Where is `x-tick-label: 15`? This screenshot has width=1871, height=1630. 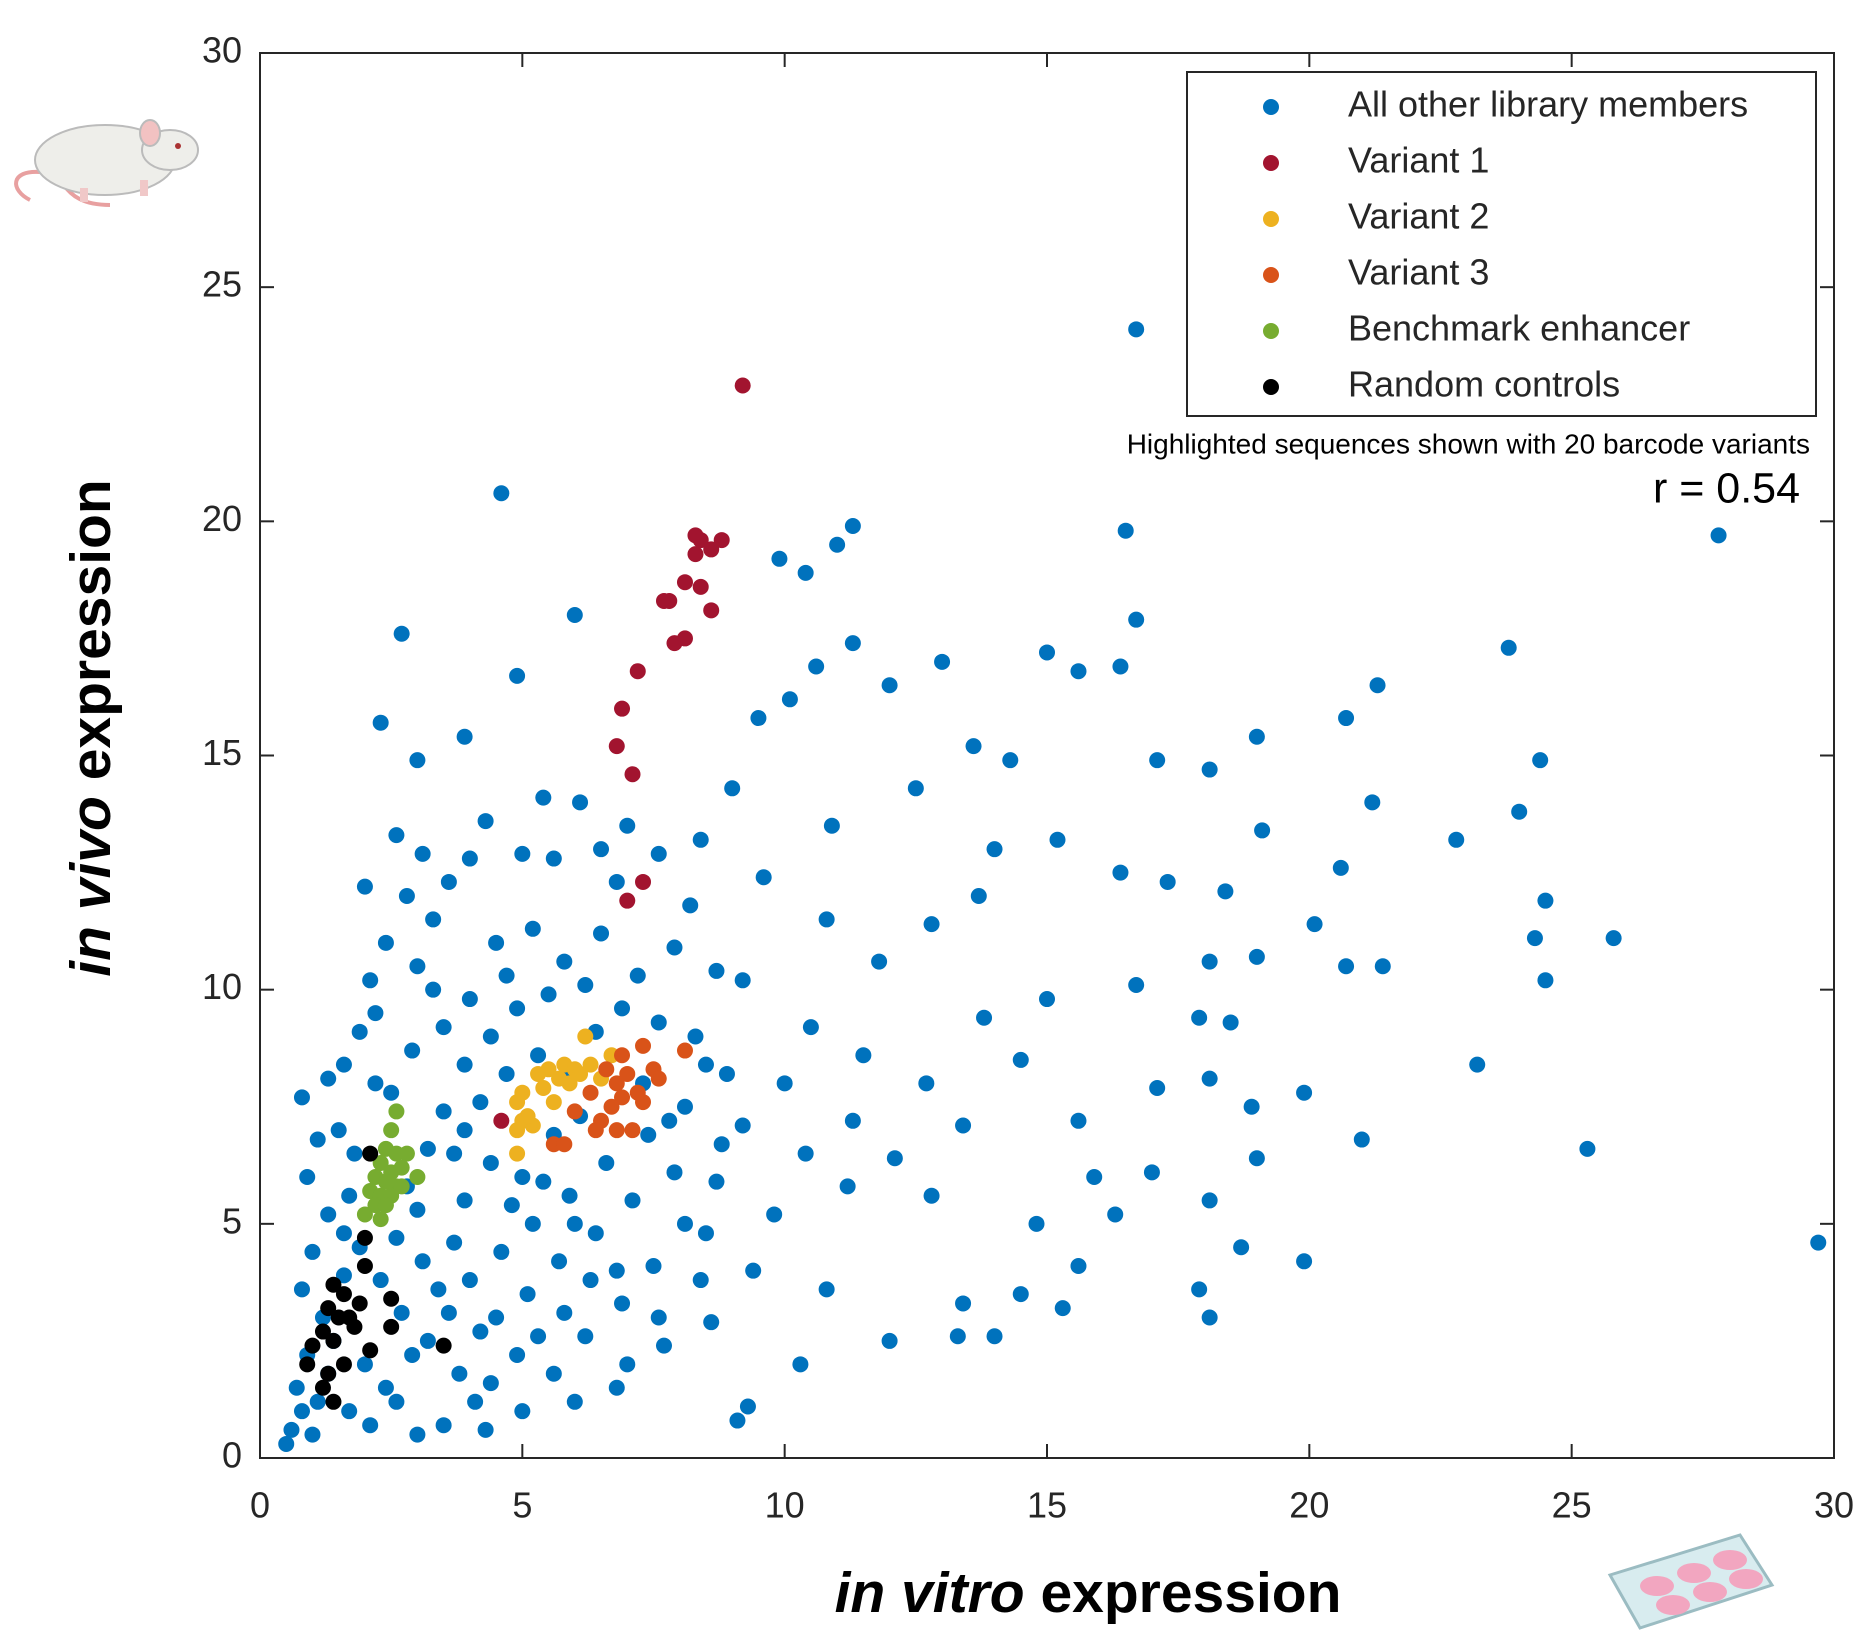
x-tick-label: 15 is located at coordinates (1047, 1505).